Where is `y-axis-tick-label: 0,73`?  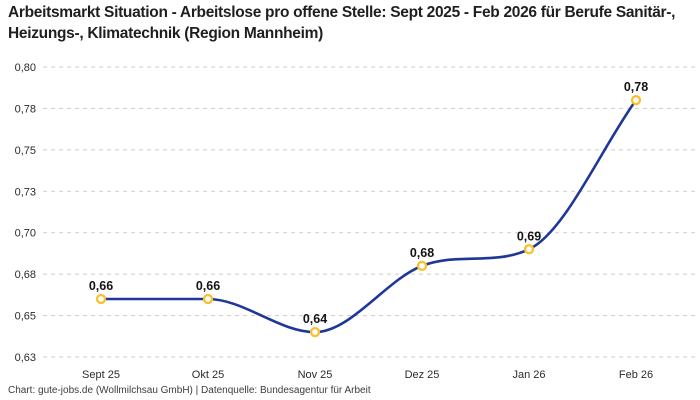 y-axis-tick-label: 0,73 is located at coordinates (25, 192).